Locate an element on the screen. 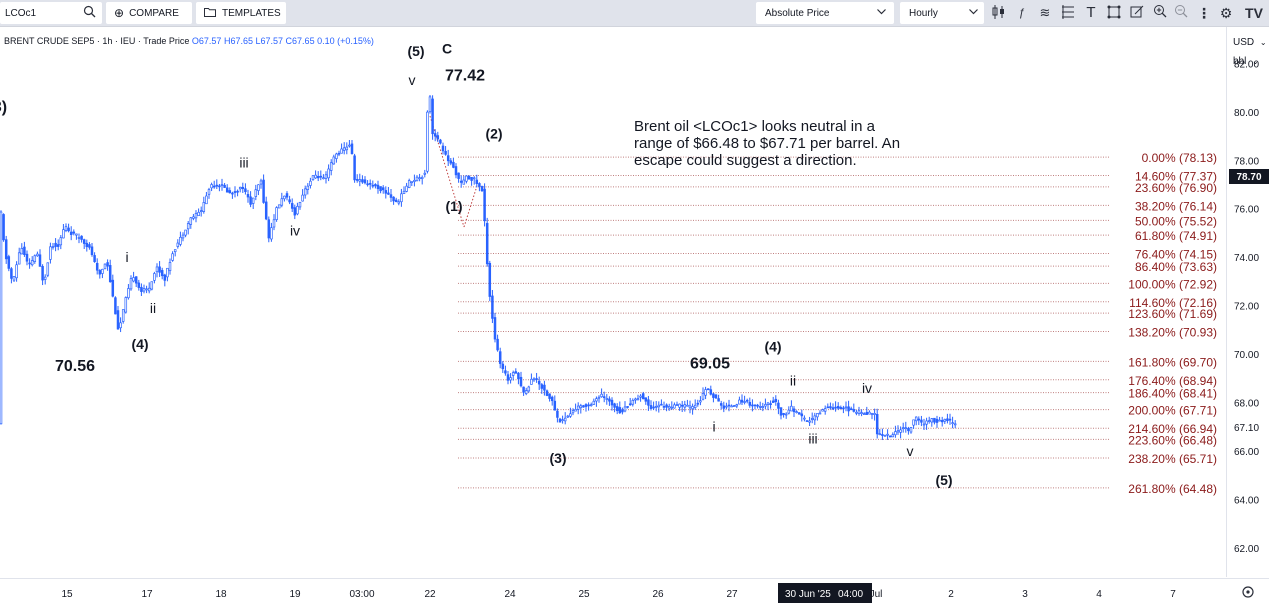  unit-selector: bbl ⌄ is located at coordinates (1246, 61).